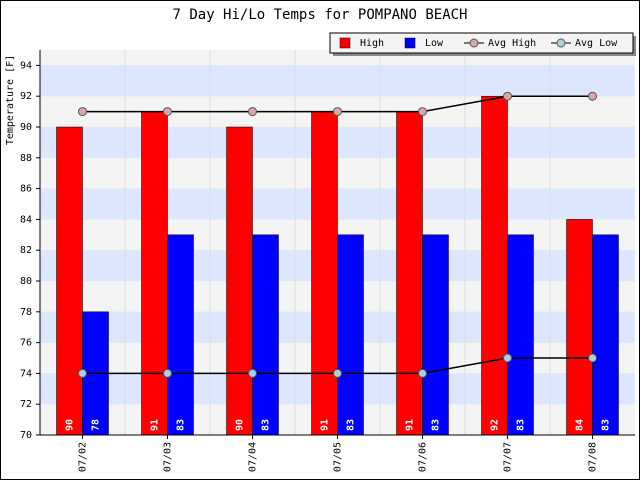  What do you see at coordinates (253, 457) in the screenshot?
I see `x-tick-label: 07/04` at bounding box center [253, 457].